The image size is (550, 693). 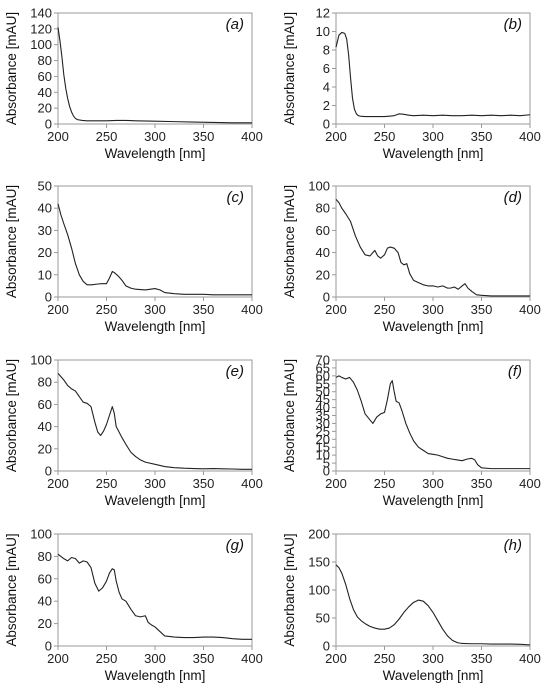 What do you see at coordinates (323, 360) in the screenshot?
I see `y-tick-label: 70` at bounding box center [323, 360].